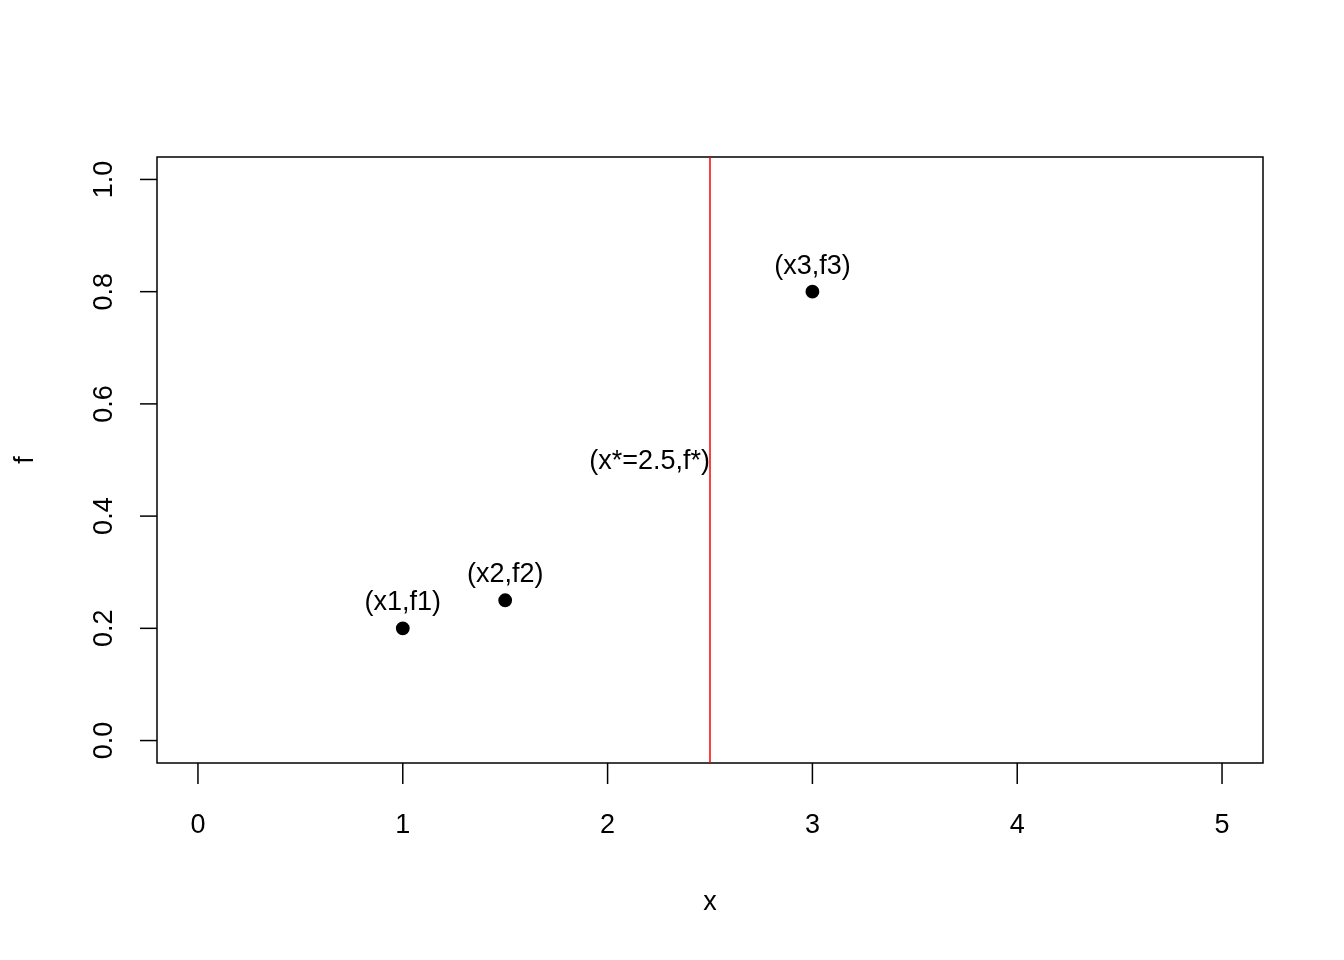 The image size is (1344, 960). I want to click on x-axis-title: x, so click(710, 901).